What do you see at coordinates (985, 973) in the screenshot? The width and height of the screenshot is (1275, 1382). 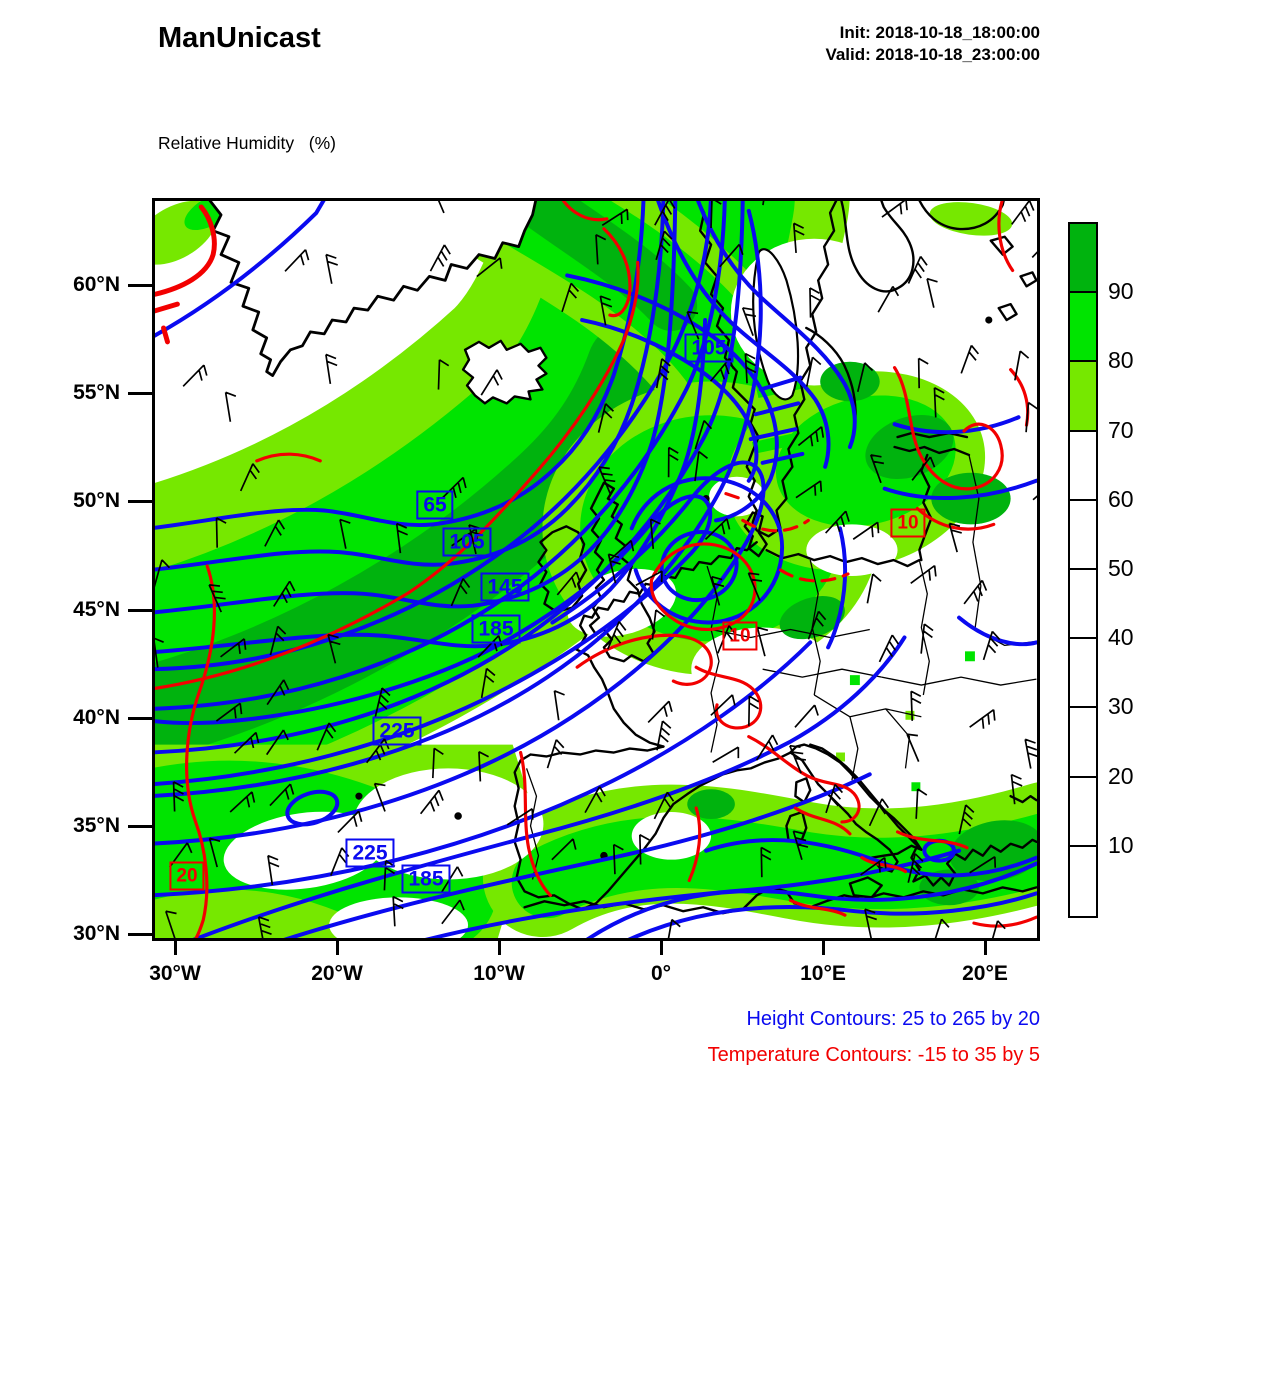 I see `lon-label: 20°E` at bounding box center [985, 973].